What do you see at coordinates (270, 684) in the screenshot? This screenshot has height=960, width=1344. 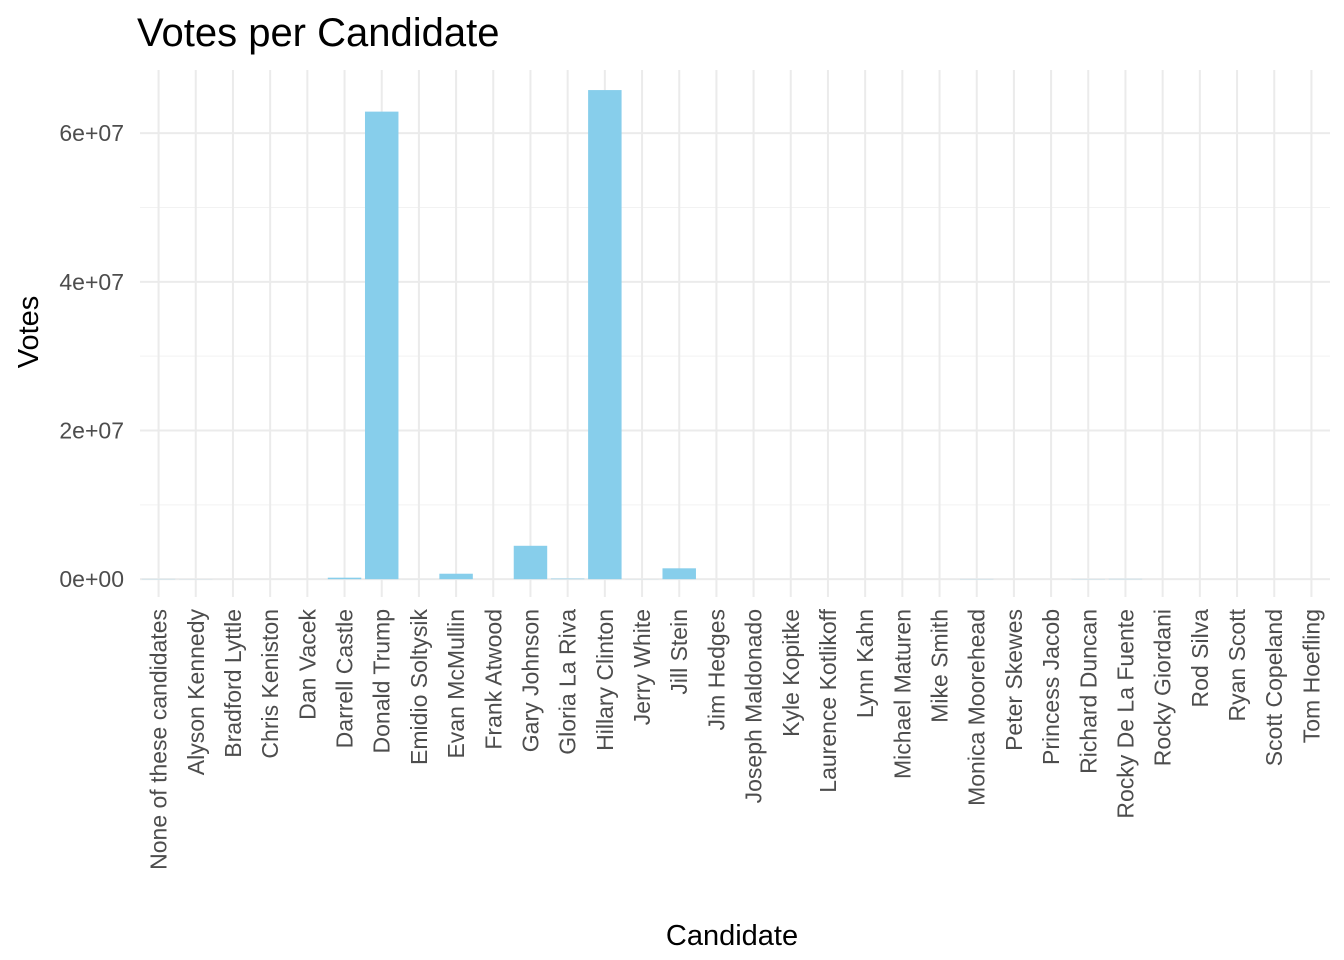 I see `x-tick-label: Chris Keniston` at bounding box center [270, 684].